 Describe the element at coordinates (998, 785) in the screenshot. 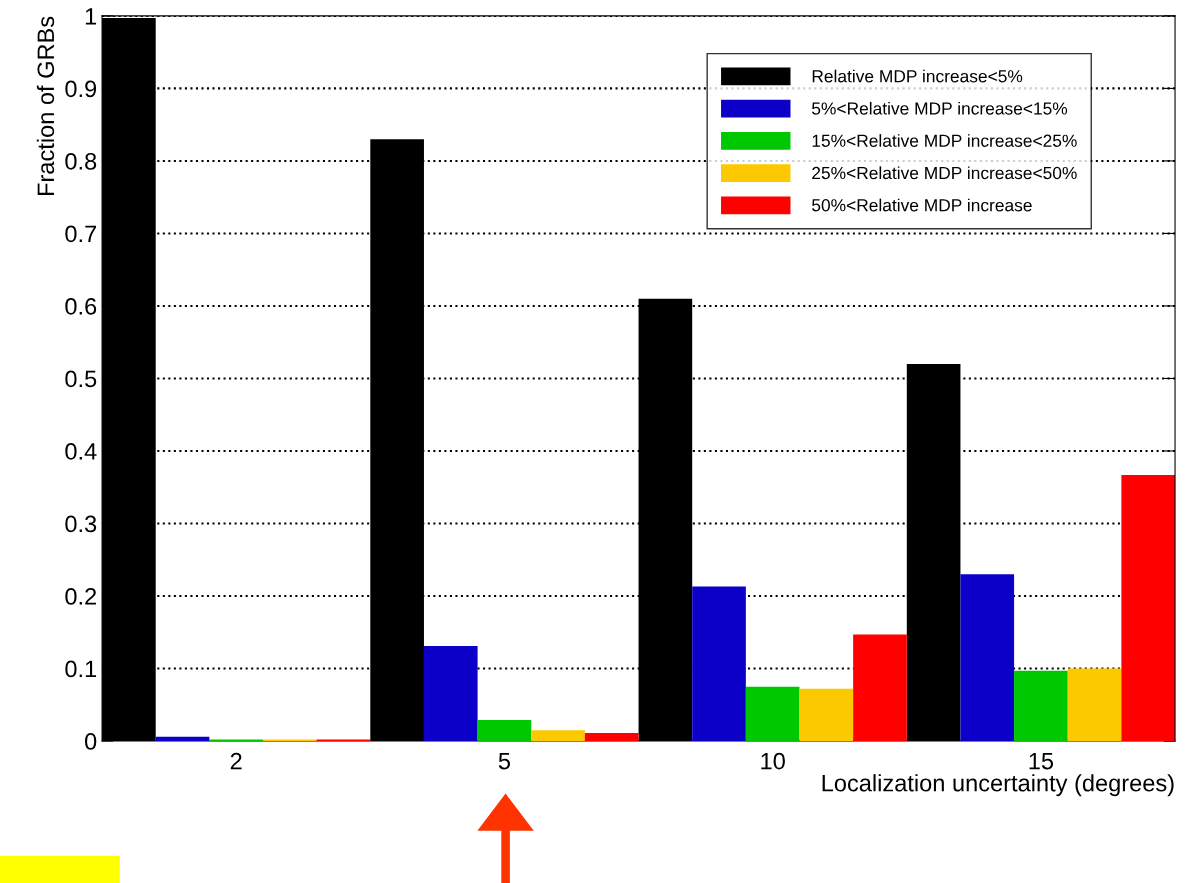

I see `x-axis-title: Localization uncertainty (degrees)` at that location.